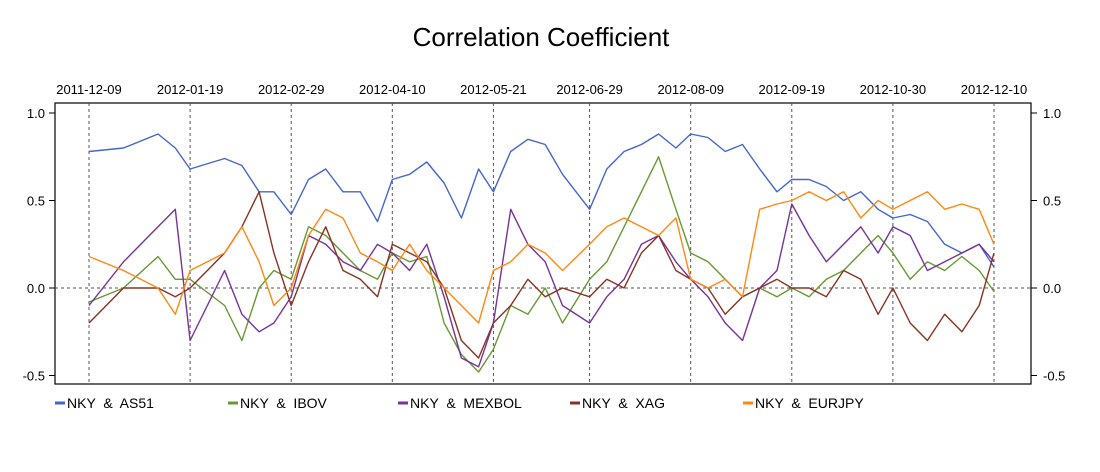 The width and height of the screenshot is (1100, 472). What do you see at coordinates (392, 89) in the screenshot?
I see `x-tick-label: 2012-04-10` at bounding box center [392, 89].